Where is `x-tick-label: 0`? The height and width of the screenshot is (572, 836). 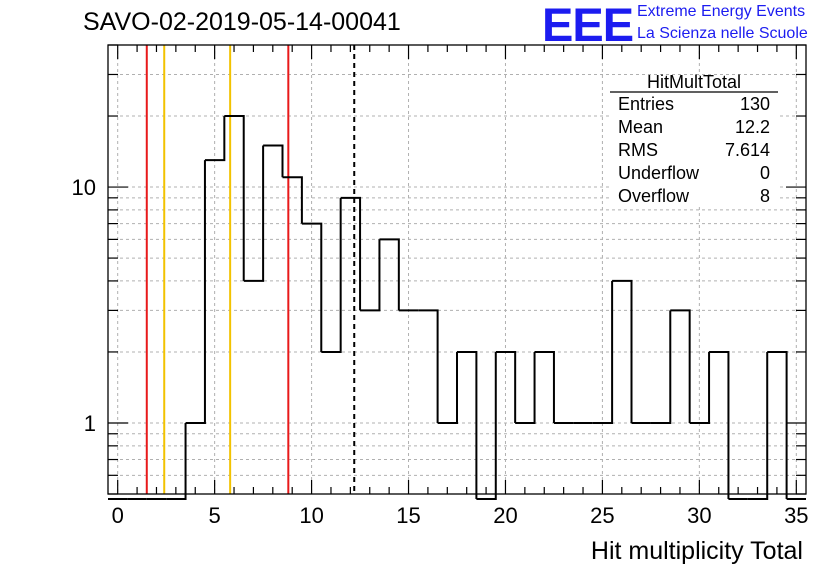
x-tick-label: 0 is located at coordinates (118, 515).